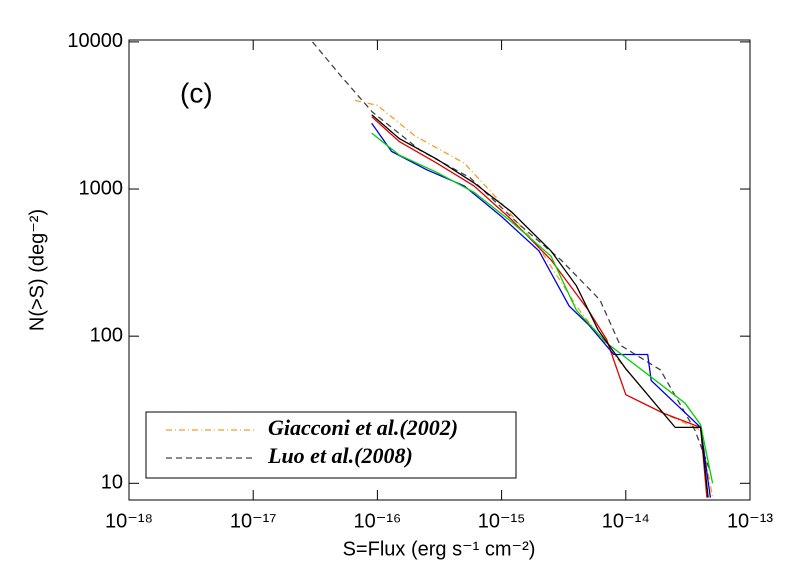  What do you see at coordinates (750, 521) in the screenshot?
I see `x-tick-label: 10⁻¹³` at bounding box center [750, 521].